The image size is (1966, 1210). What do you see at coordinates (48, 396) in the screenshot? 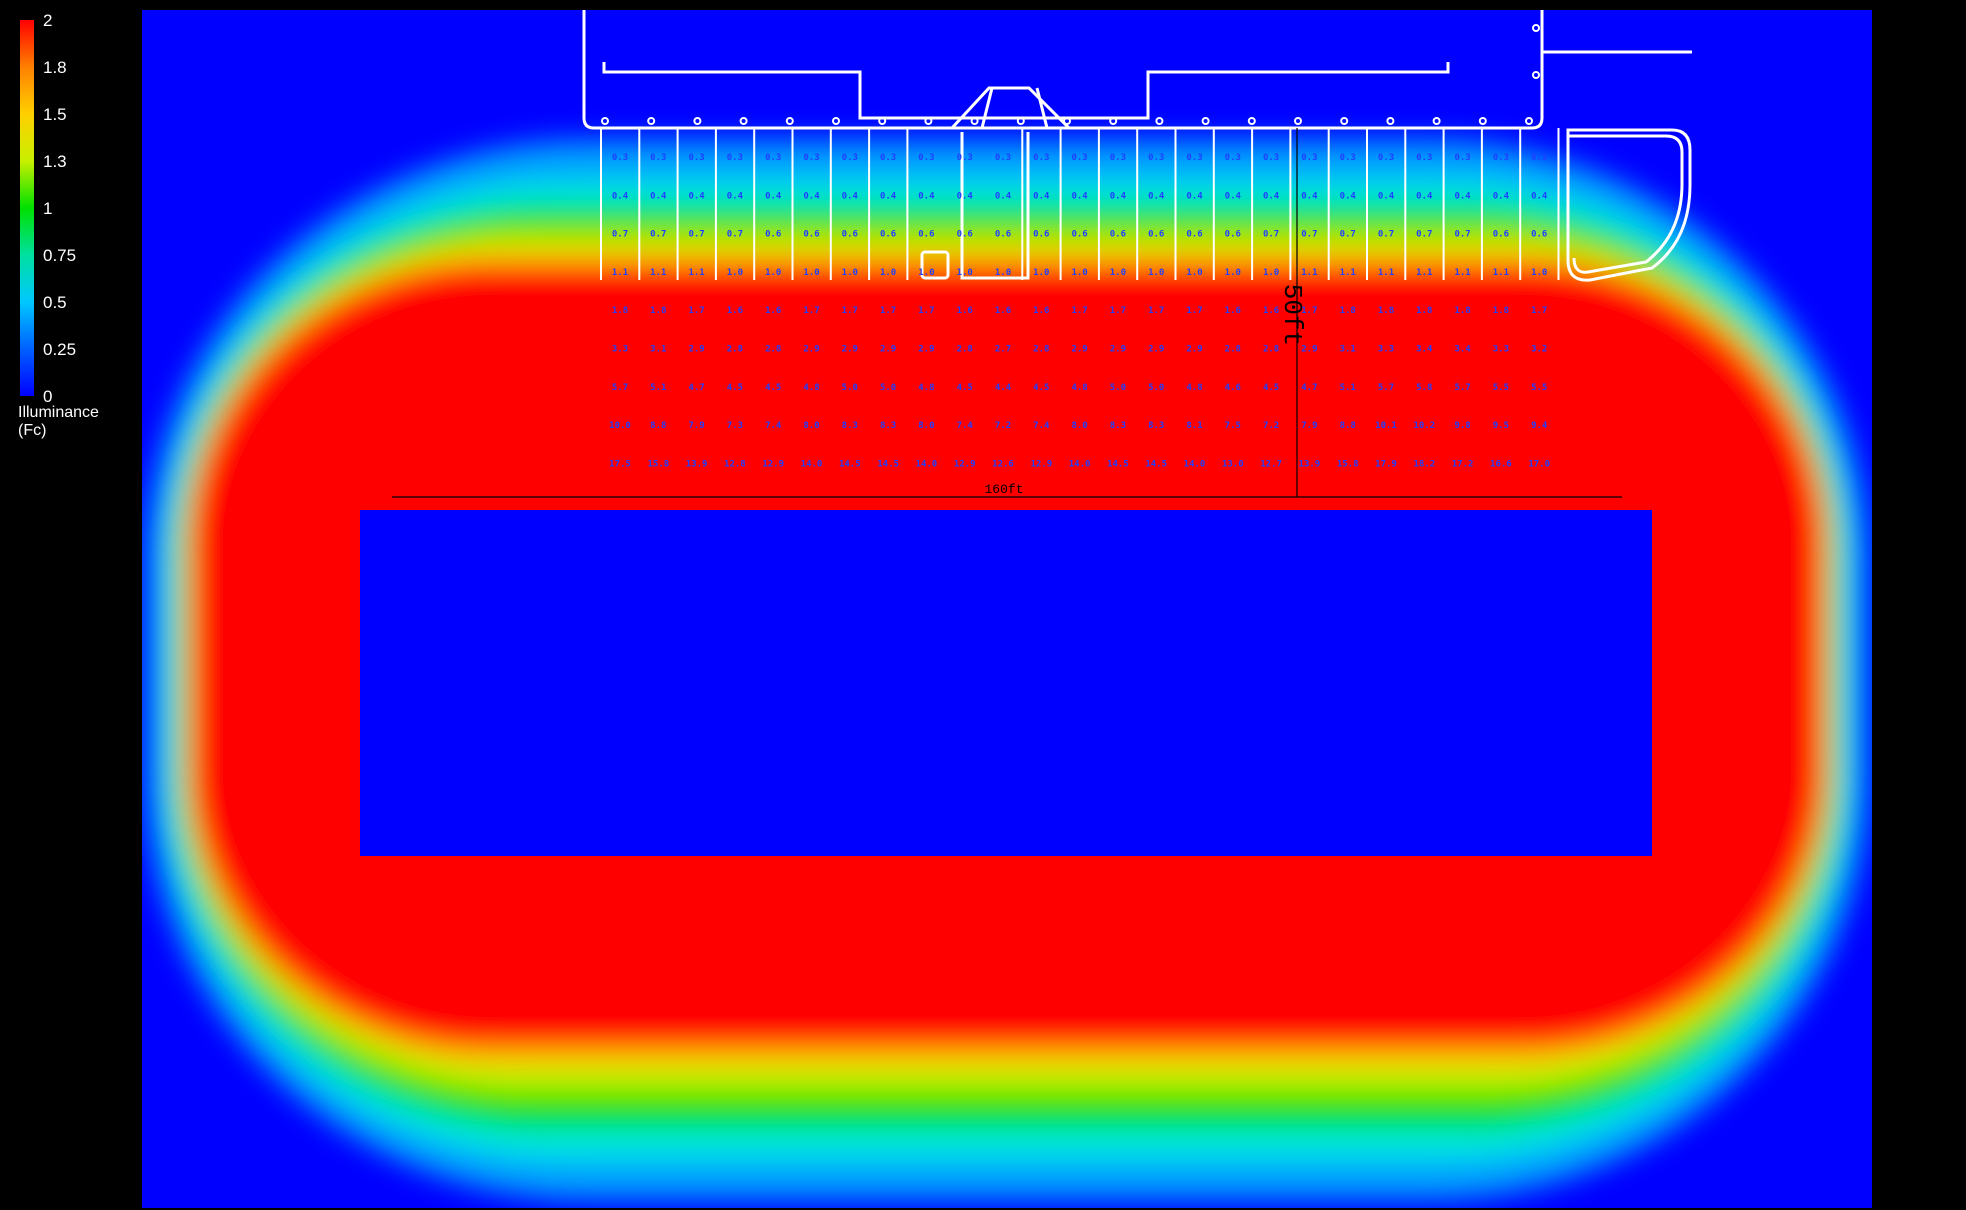
I see `legend-tick-label: 0` at bounding box center [48, 396].